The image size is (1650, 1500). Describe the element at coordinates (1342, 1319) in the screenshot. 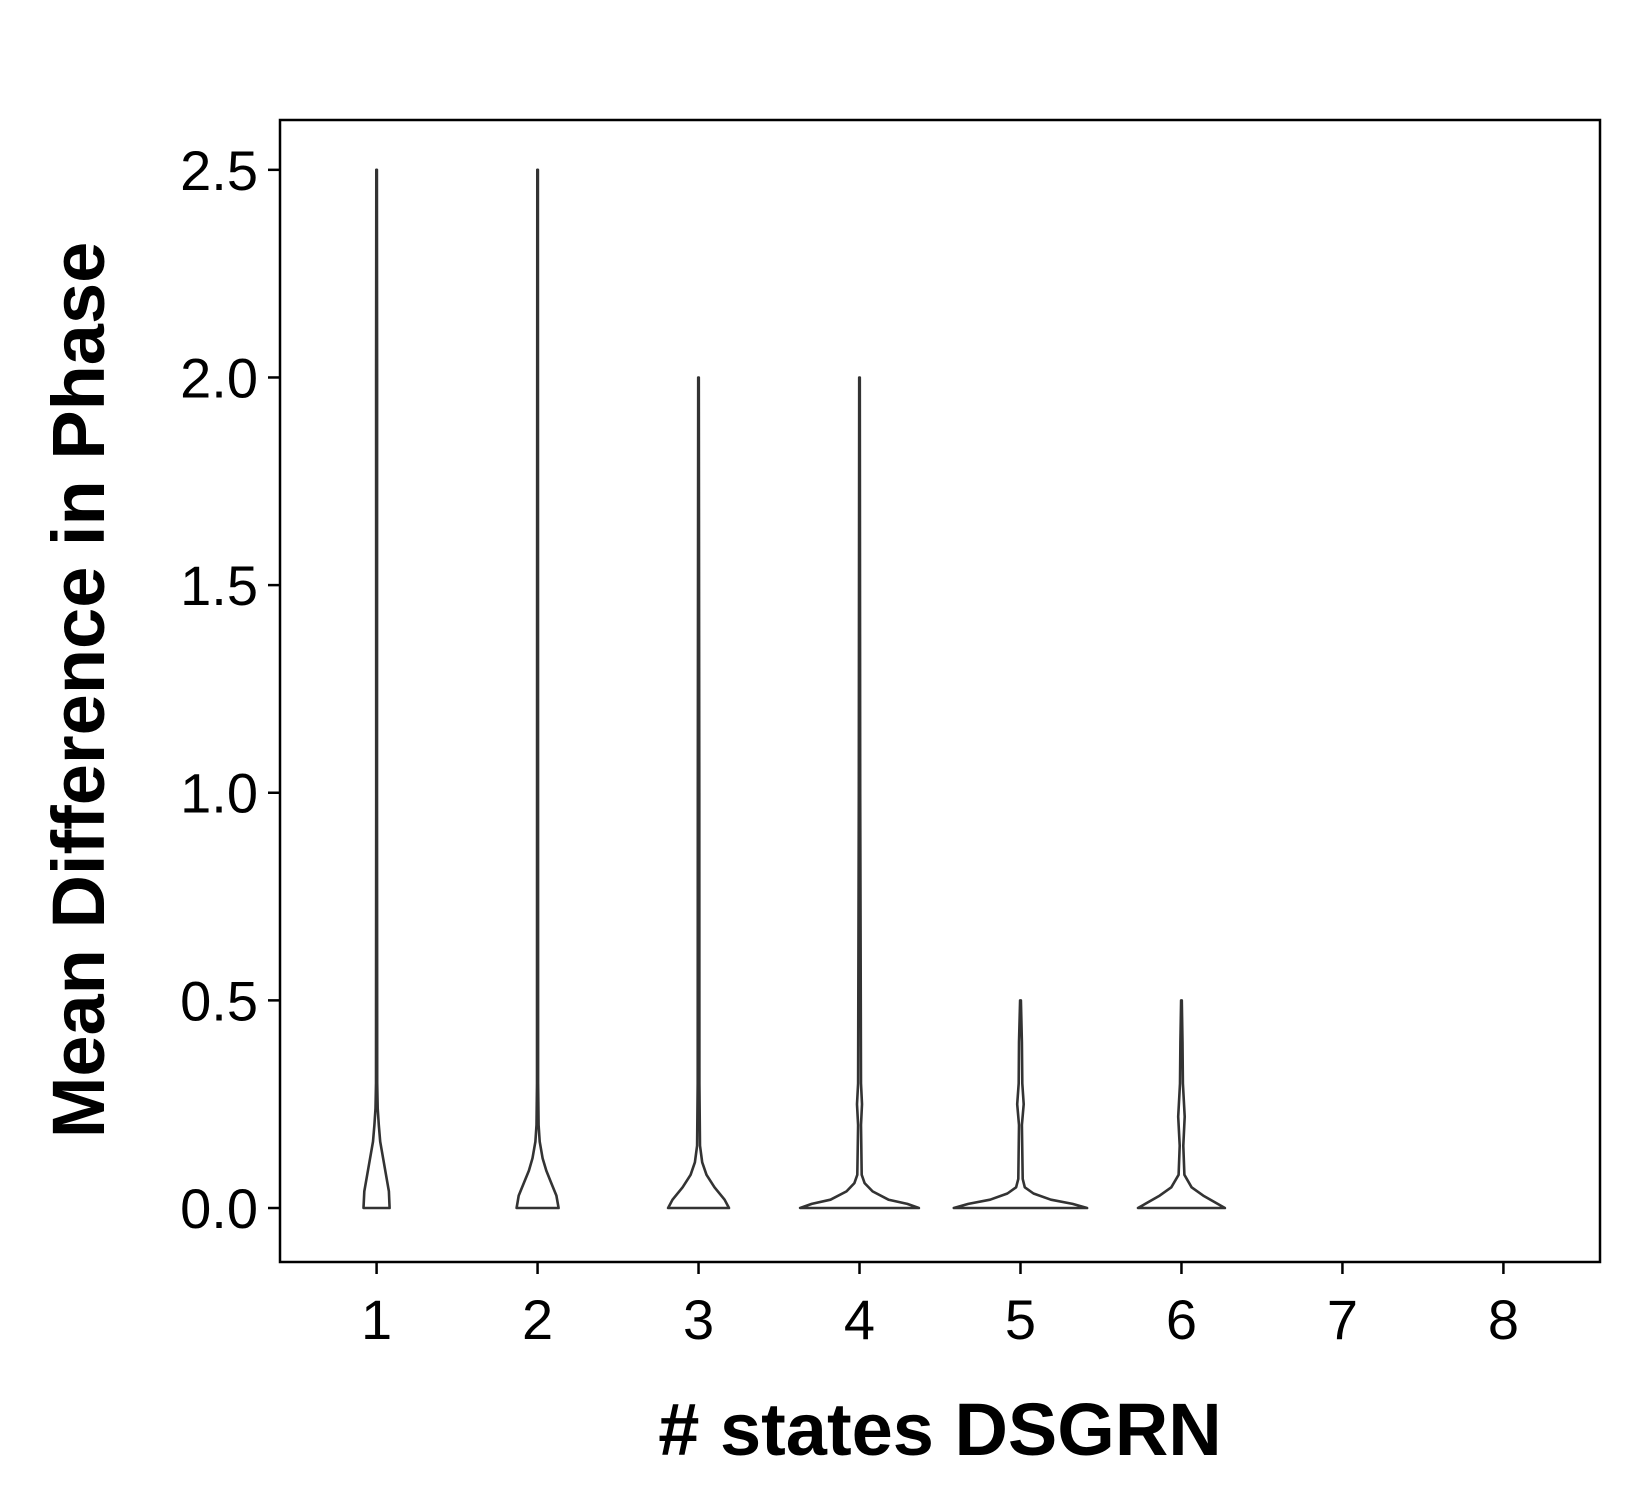

I see `x-tick-label: 7` at that location.